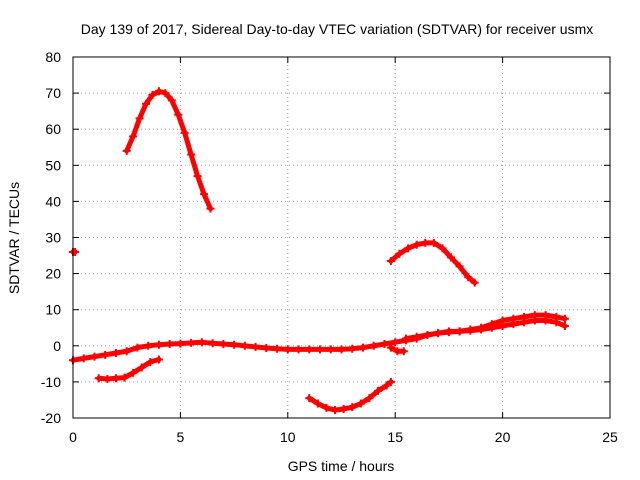  What do you see at coordinates (341, 466) in the screenshot?
I see `x-axis-label: GPS time / hours` at bounding box center [341, 466].